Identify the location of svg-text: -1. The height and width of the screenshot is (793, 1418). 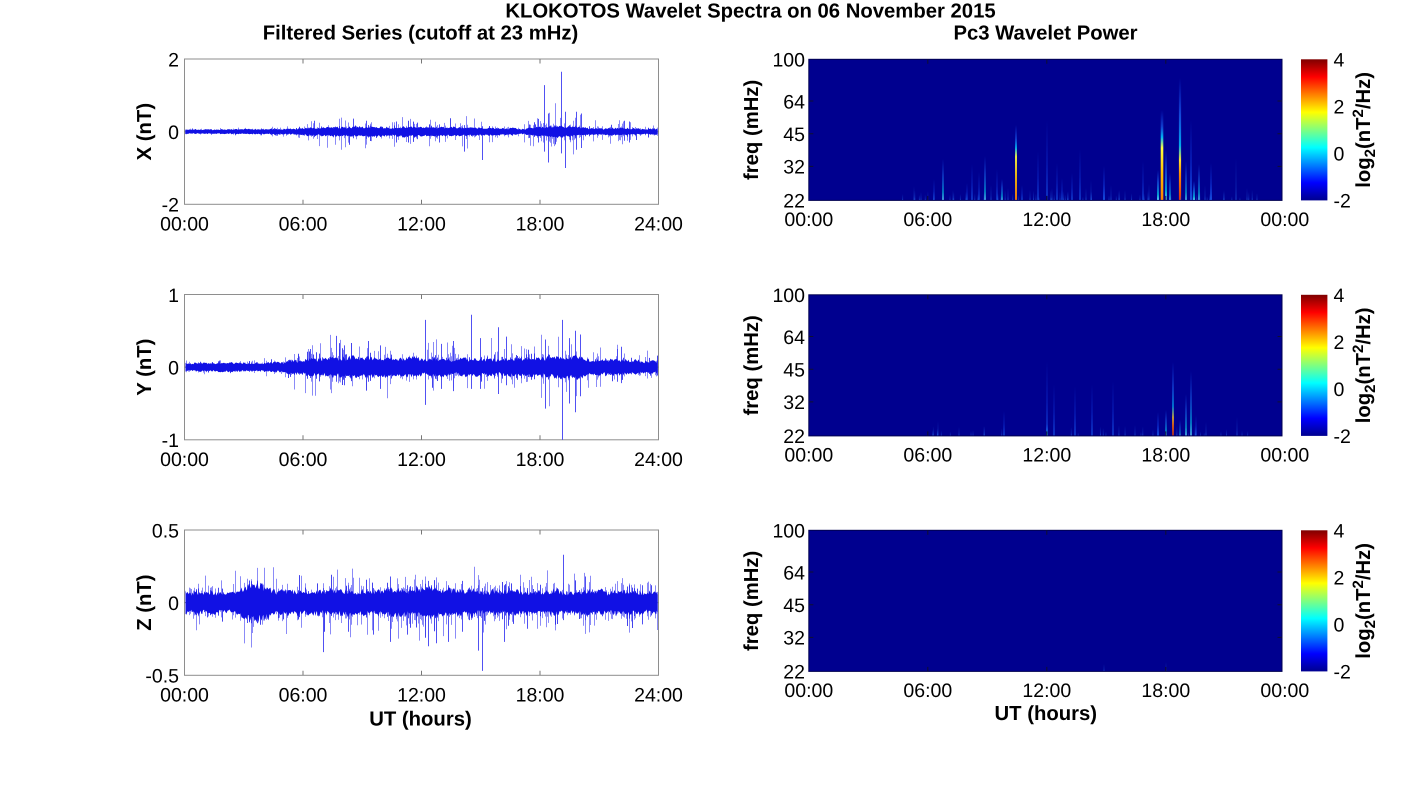
(170, 441).